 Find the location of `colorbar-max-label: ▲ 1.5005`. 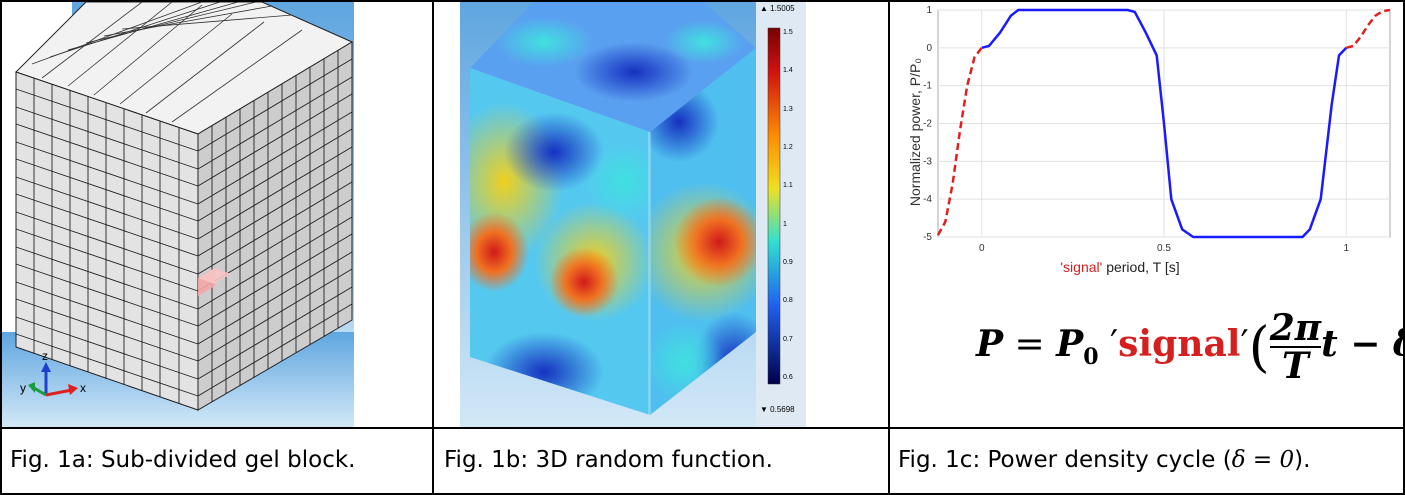

colorbar-max-label: ▲ 1.5005 is located at coordinates (777, 8).